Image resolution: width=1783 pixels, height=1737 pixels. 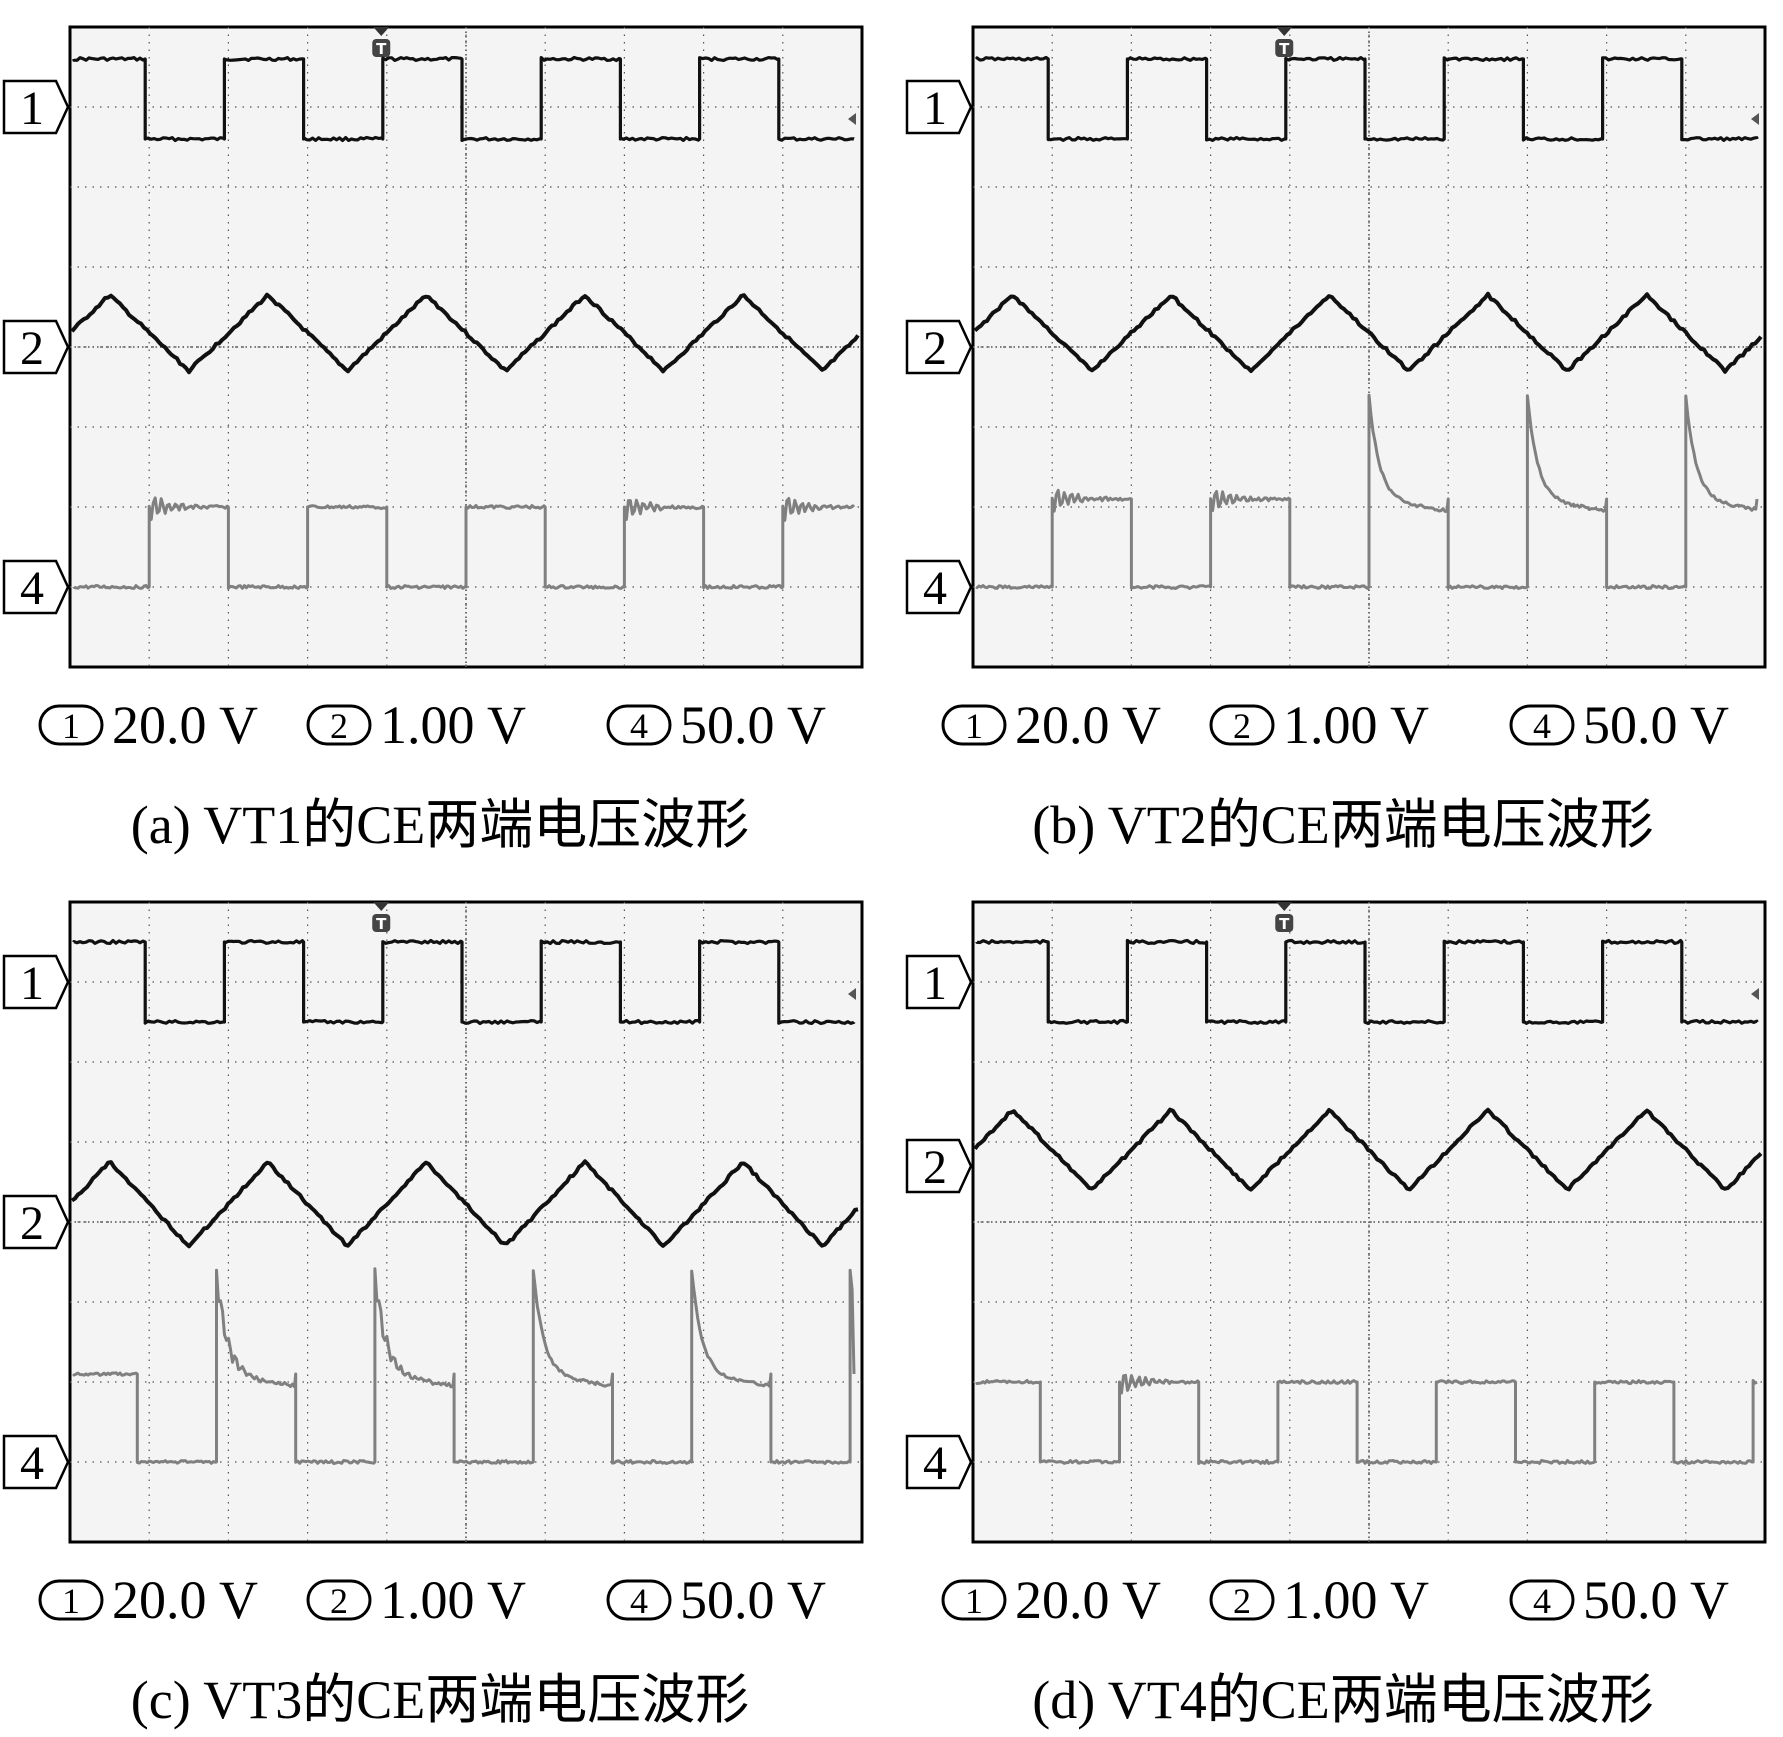 I want to click on scale-row-a: 1 20.0 V 2 1.00 V 4 50.0 V, so click(x=458, y=725).